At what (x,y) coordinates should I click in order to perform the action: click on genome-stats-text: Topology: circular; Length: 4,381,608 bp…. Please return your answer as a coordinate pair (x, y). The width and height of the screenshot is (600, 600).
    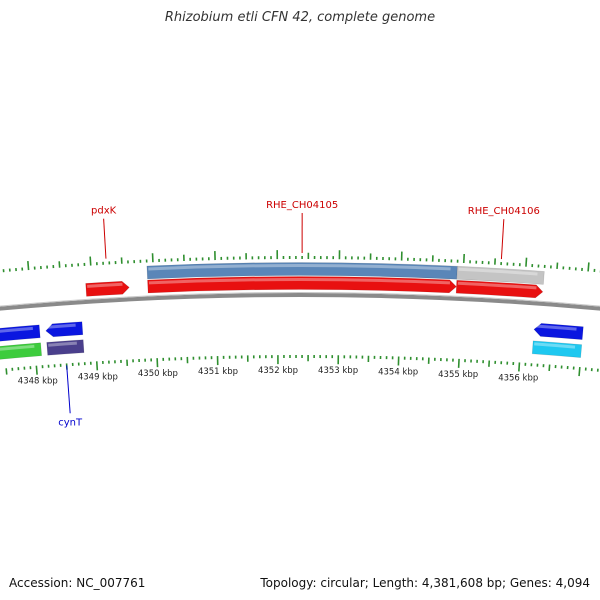
    Looking at the image, I should click on (425, 583).